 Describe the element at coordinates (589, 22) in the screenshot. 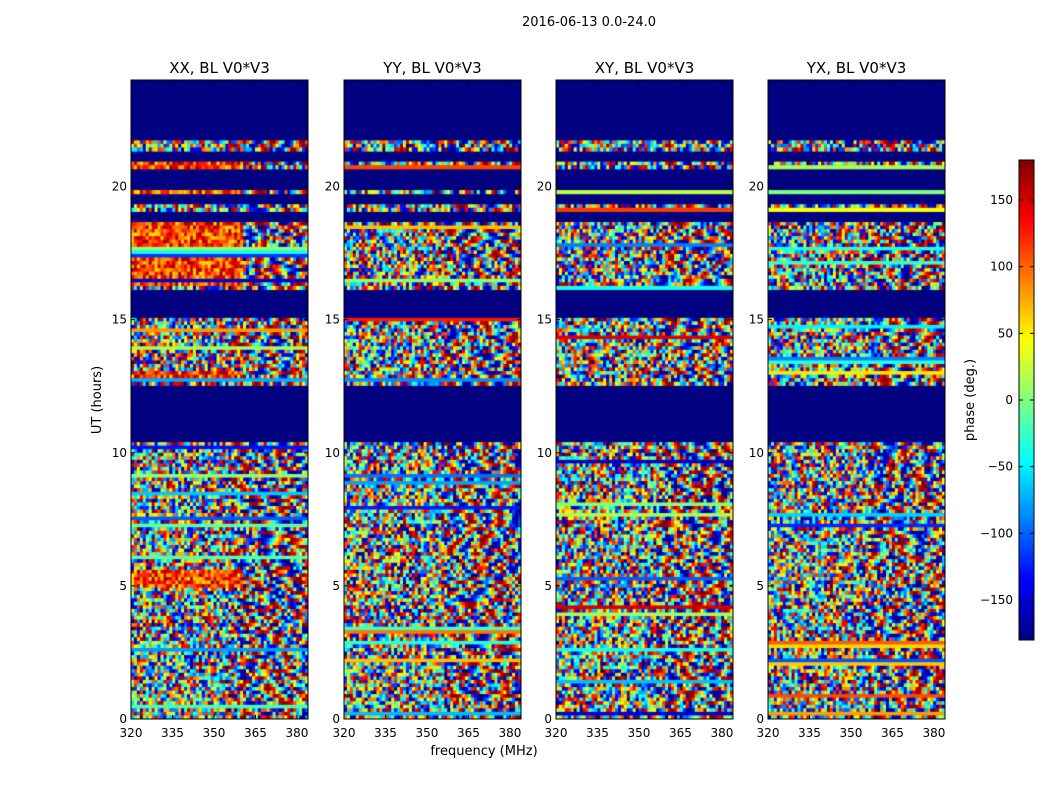

I see `figure-suptitle: 2016-06-13 0.0-24.0` at that location.